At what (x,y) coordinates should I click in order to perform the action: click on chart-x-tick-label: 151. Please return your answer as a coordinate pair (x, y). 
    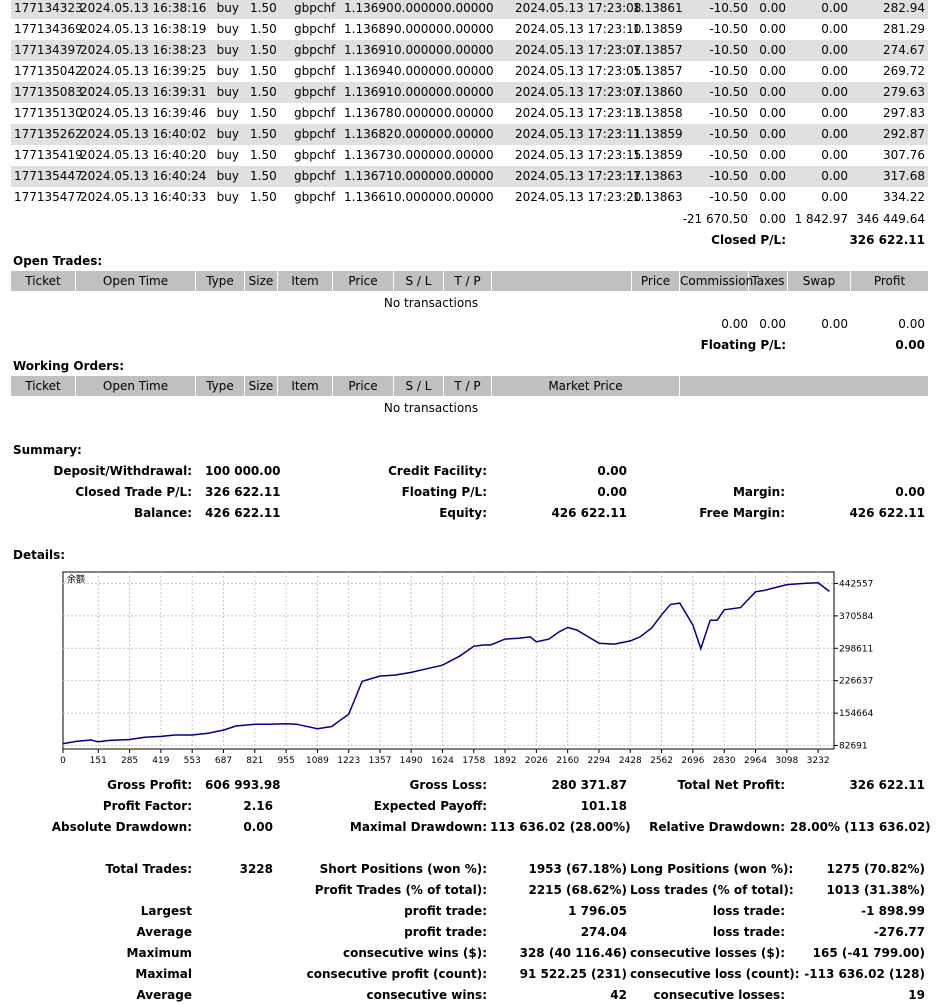
    Looking at the image, I should click on (98, 761).